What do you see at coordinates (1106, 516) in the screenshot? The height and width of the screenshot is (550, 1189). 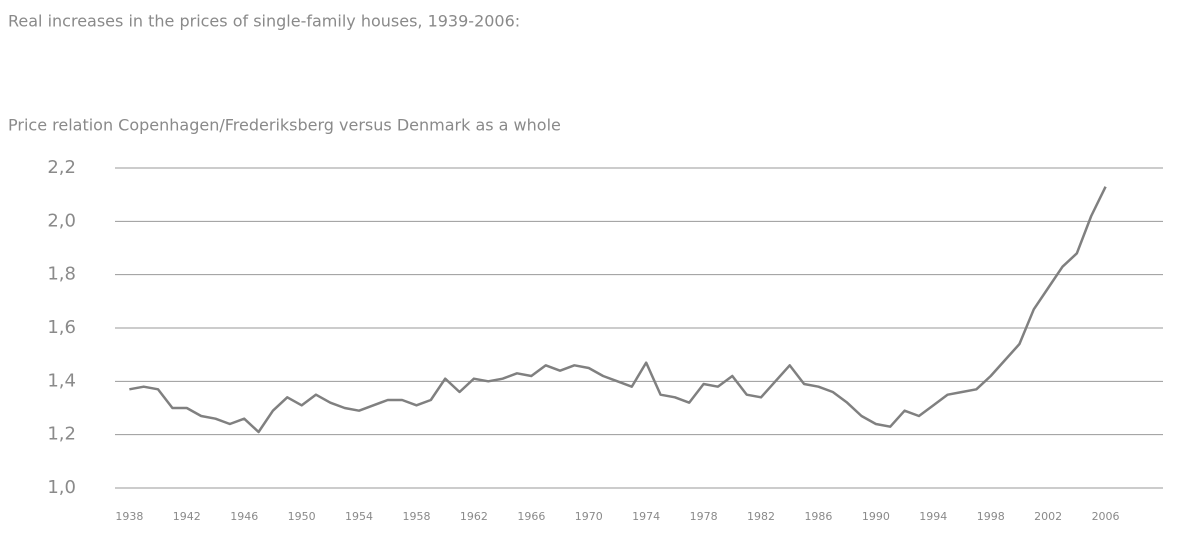 I see `x-tick-label: 2006` at bounding box center [1106, 516].